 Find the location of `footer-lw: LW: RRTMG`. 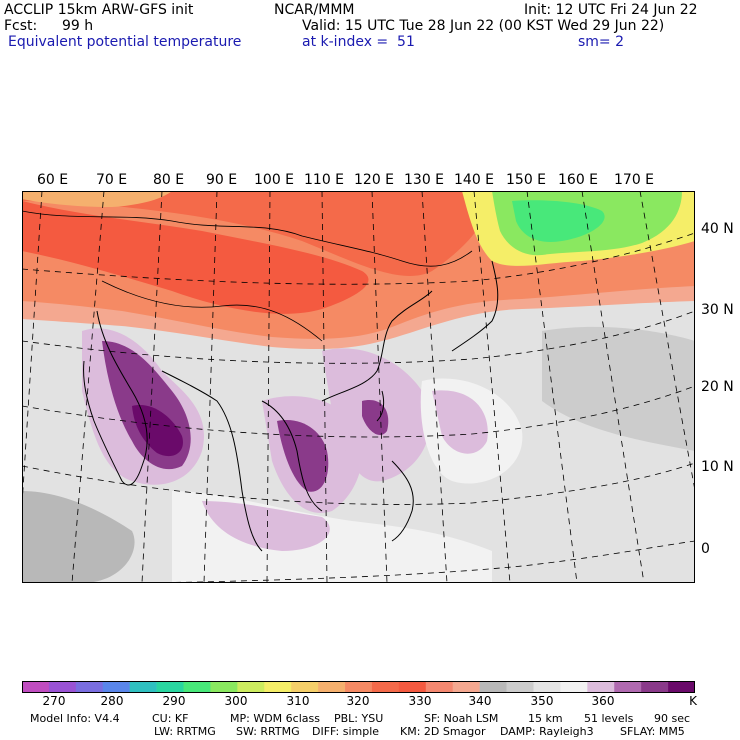

footer-lw: LW: RRTMG is located at coordinates (185, 731).